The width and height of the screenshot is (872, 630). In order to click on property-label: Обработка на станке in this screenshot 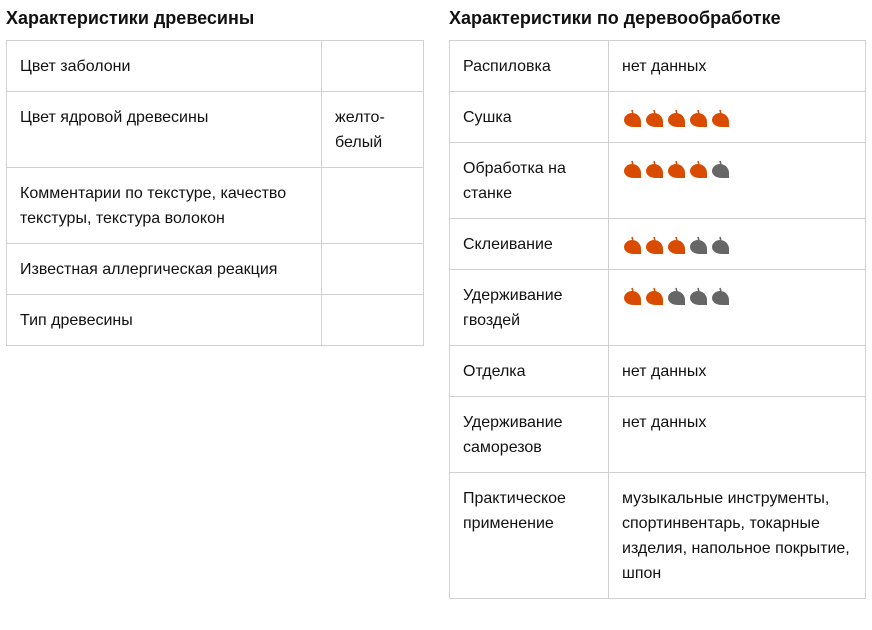, I will do `click(529, 180)`.